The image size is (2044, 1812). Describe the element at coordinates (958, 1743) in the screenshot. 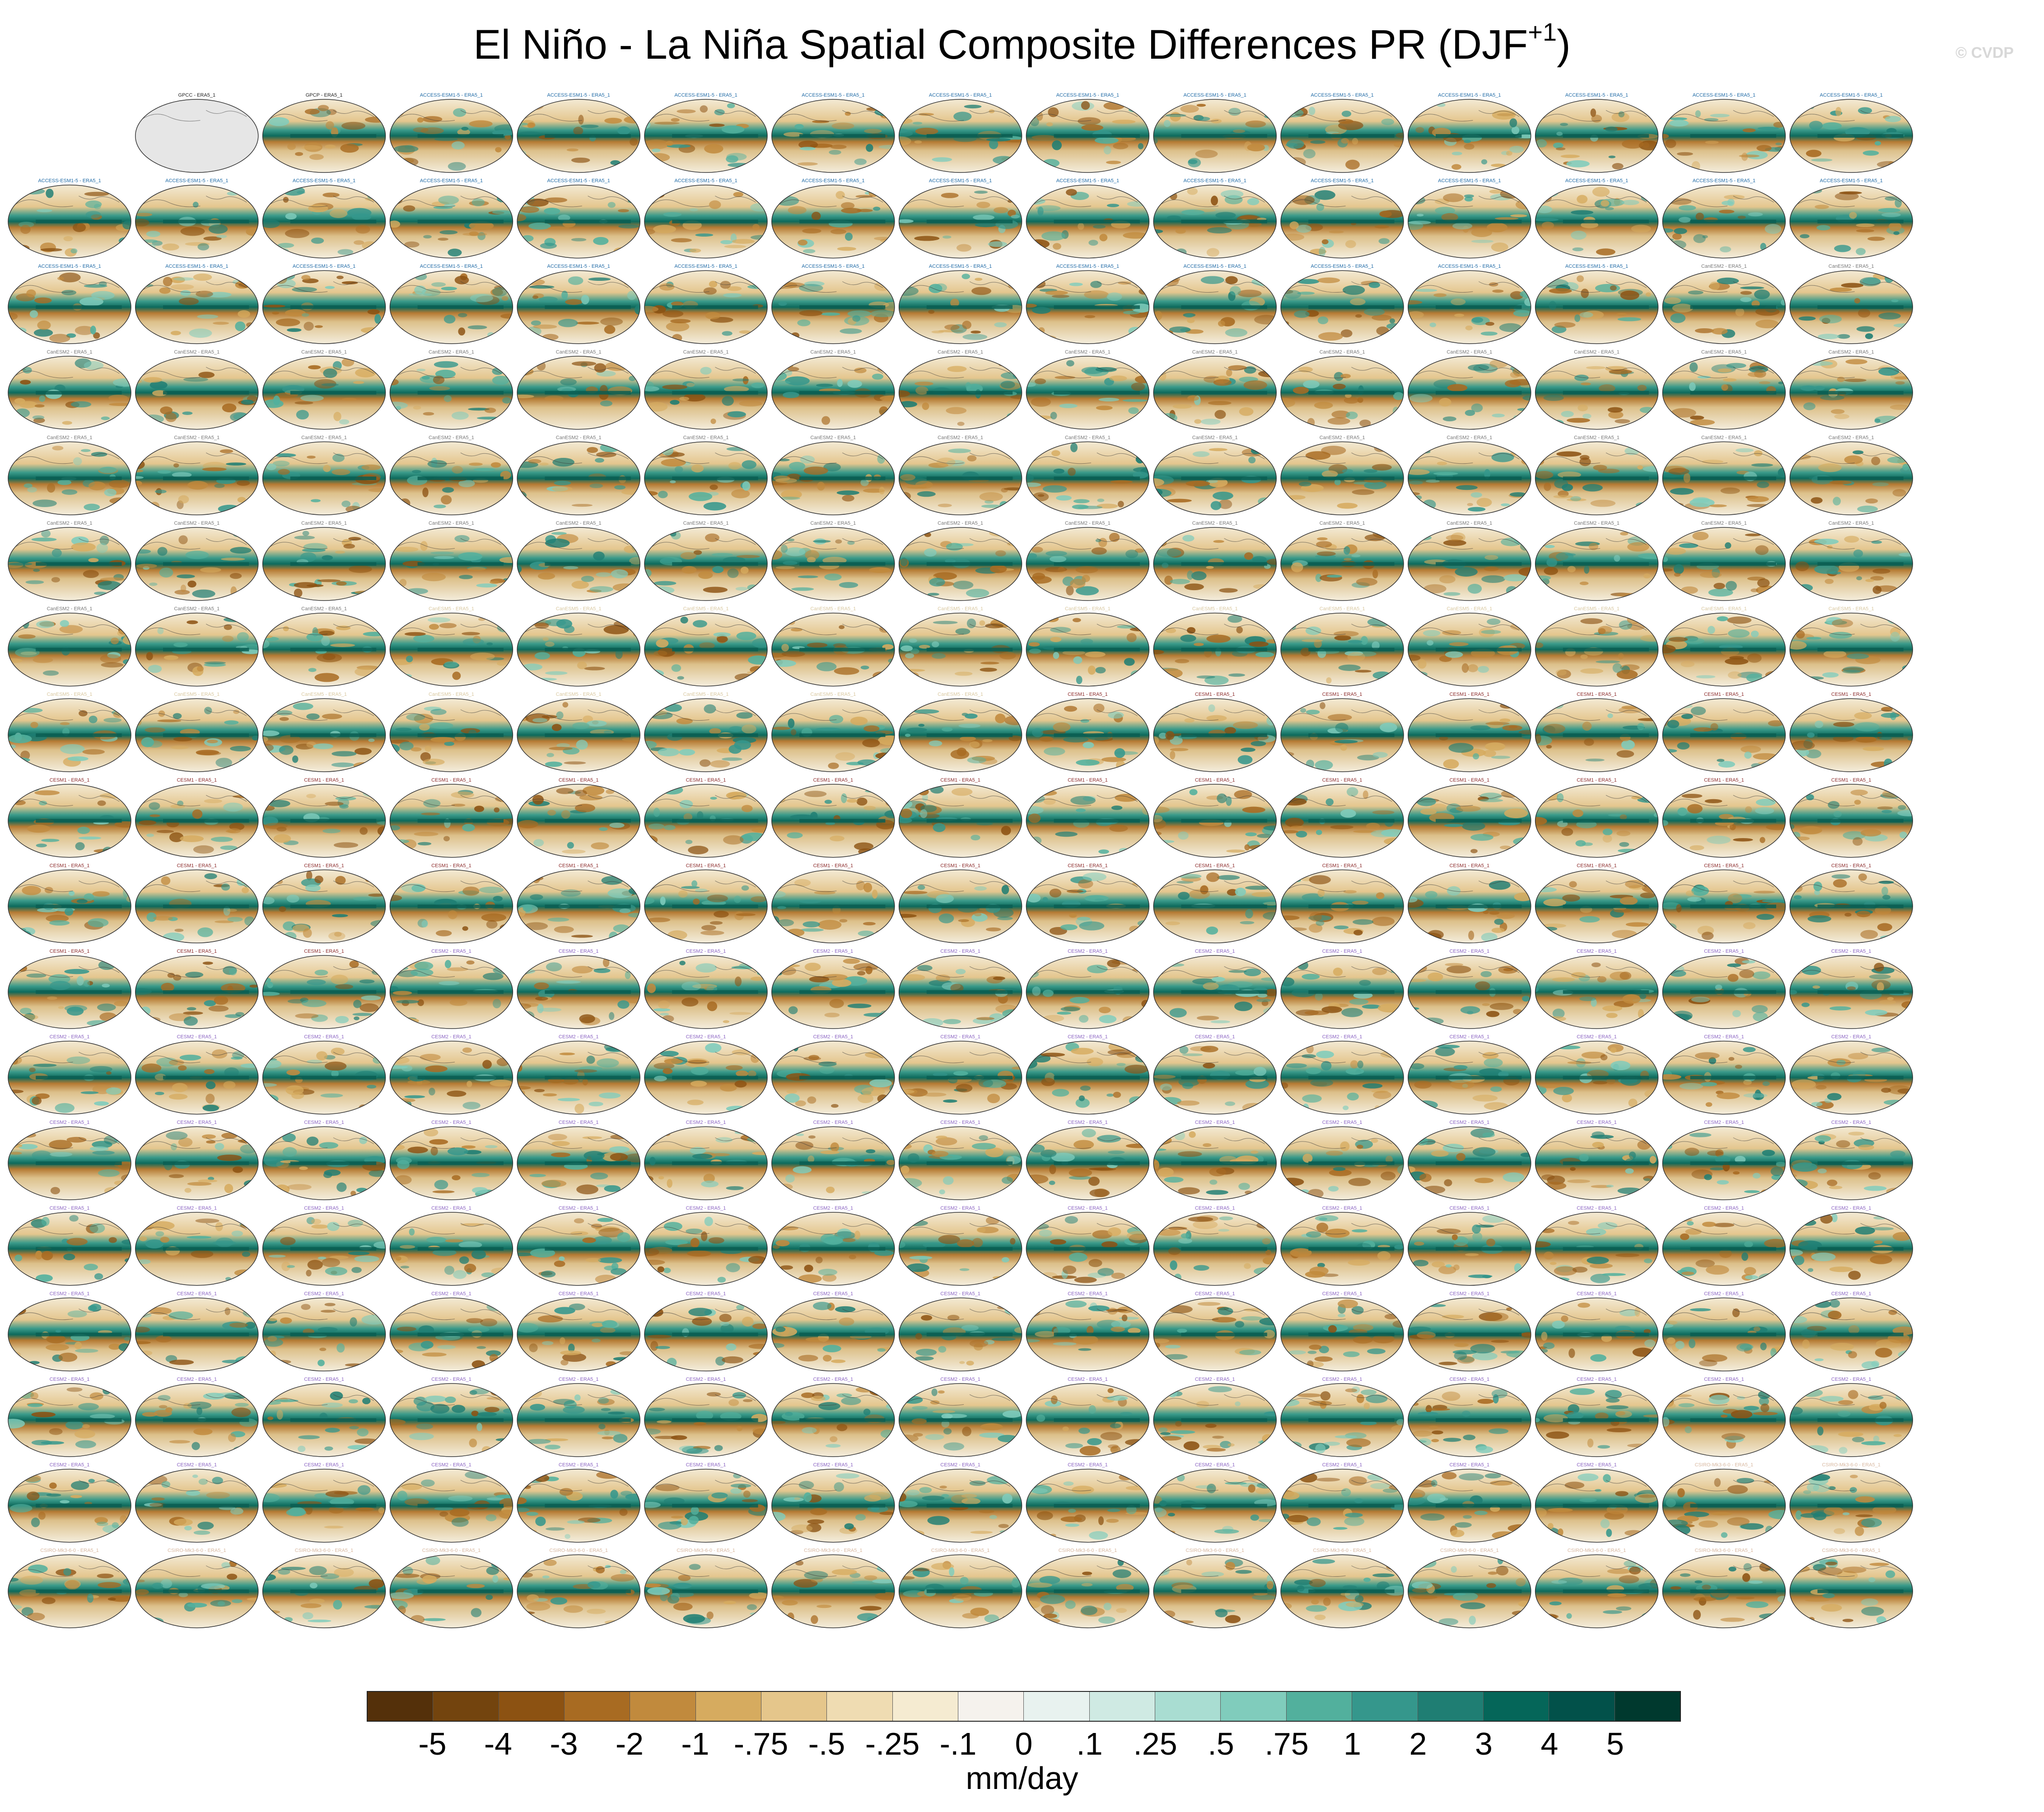

I see `colorbar-tick-label: -.1` at that location.